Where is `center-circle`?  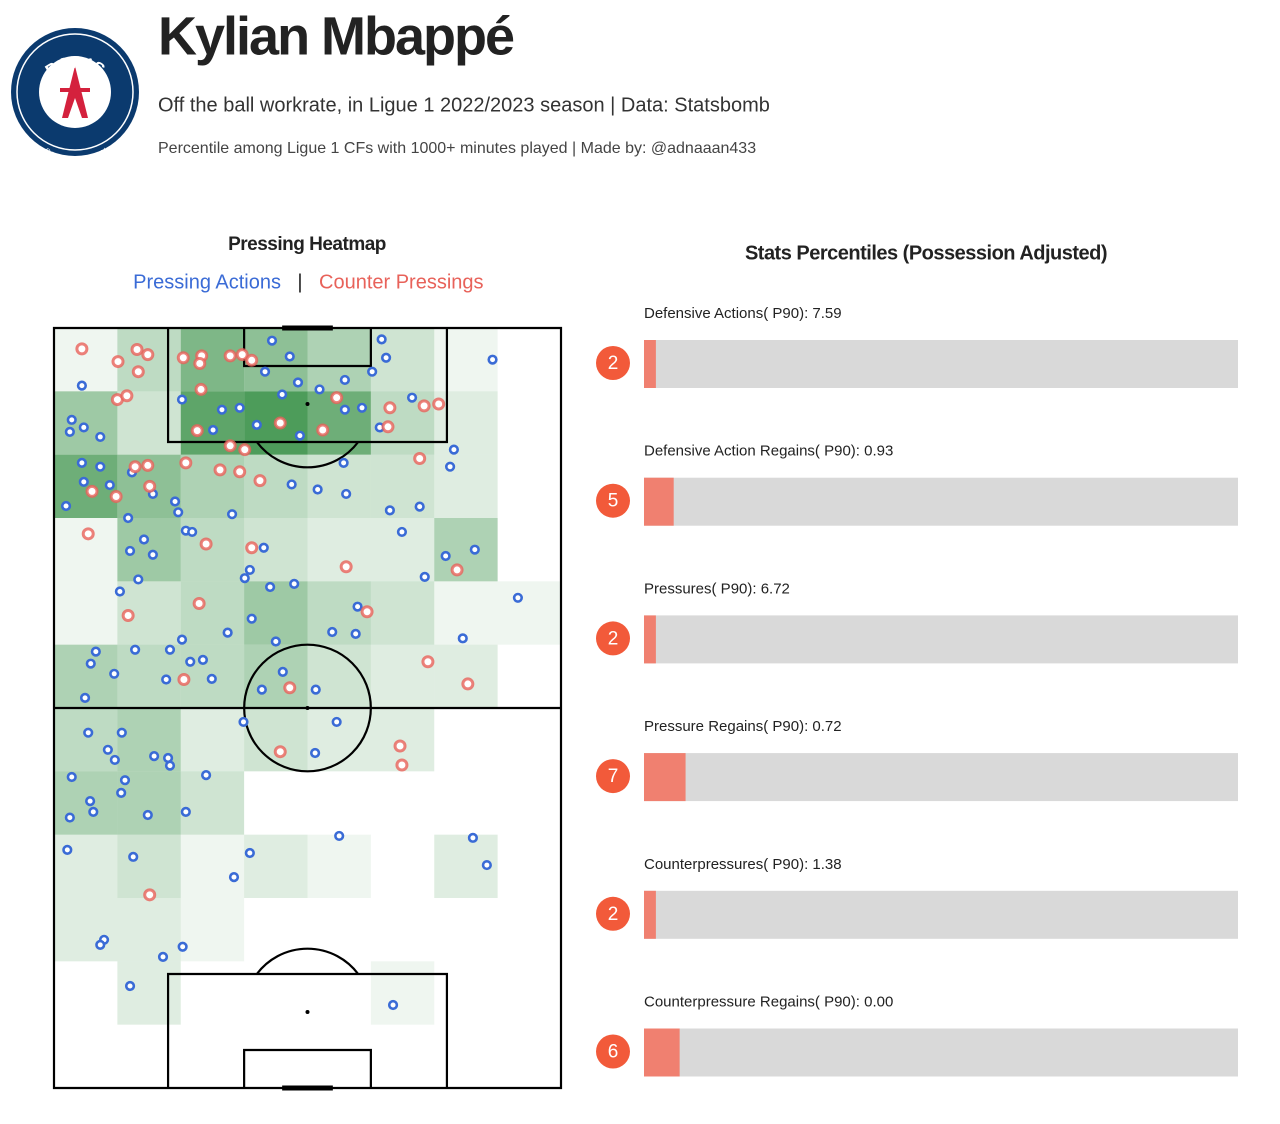
center-circle is located at coordinates (307, 708).